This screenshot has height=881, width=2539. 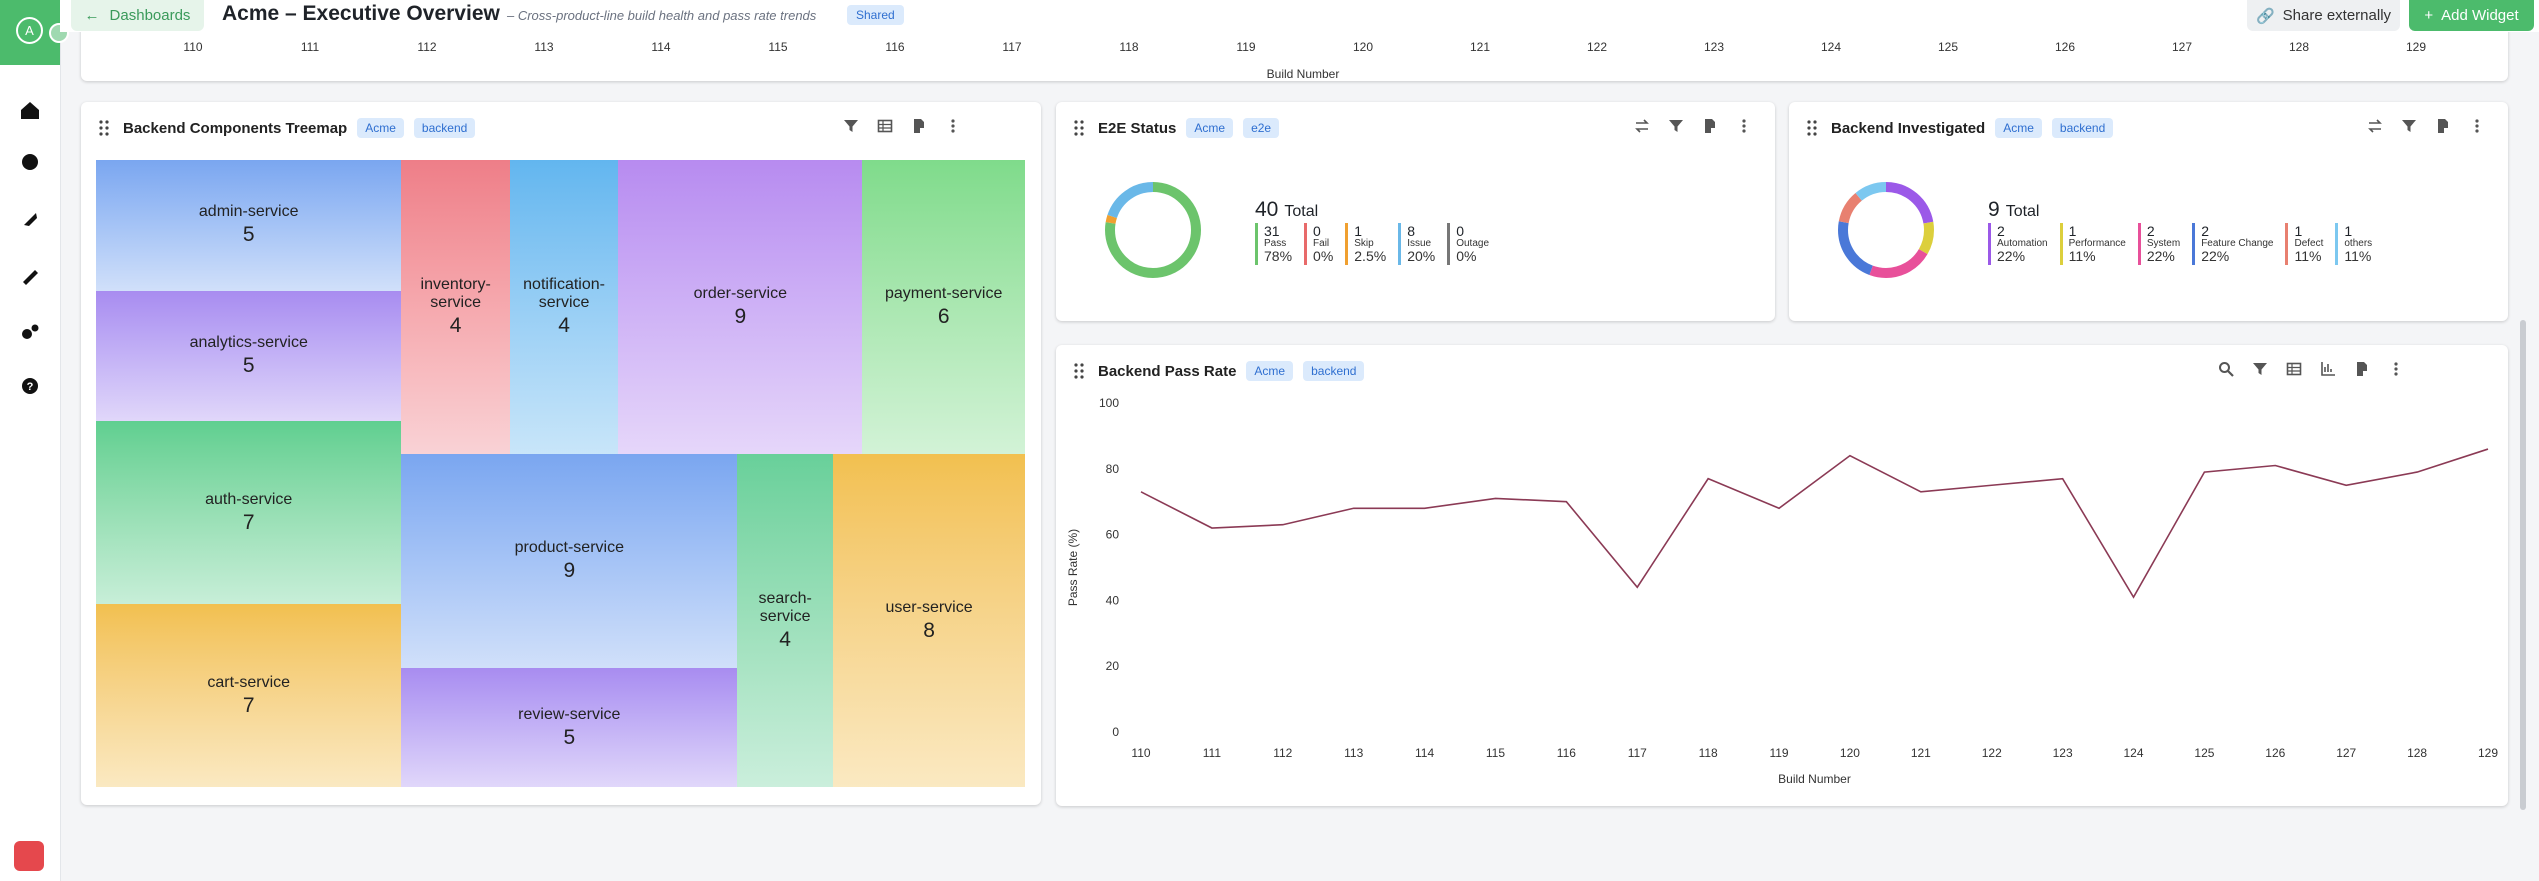 What do you see at coordinates (248, 235) in the screenshot?
I see `cell-value: 5` at bounding box center [248, 235].